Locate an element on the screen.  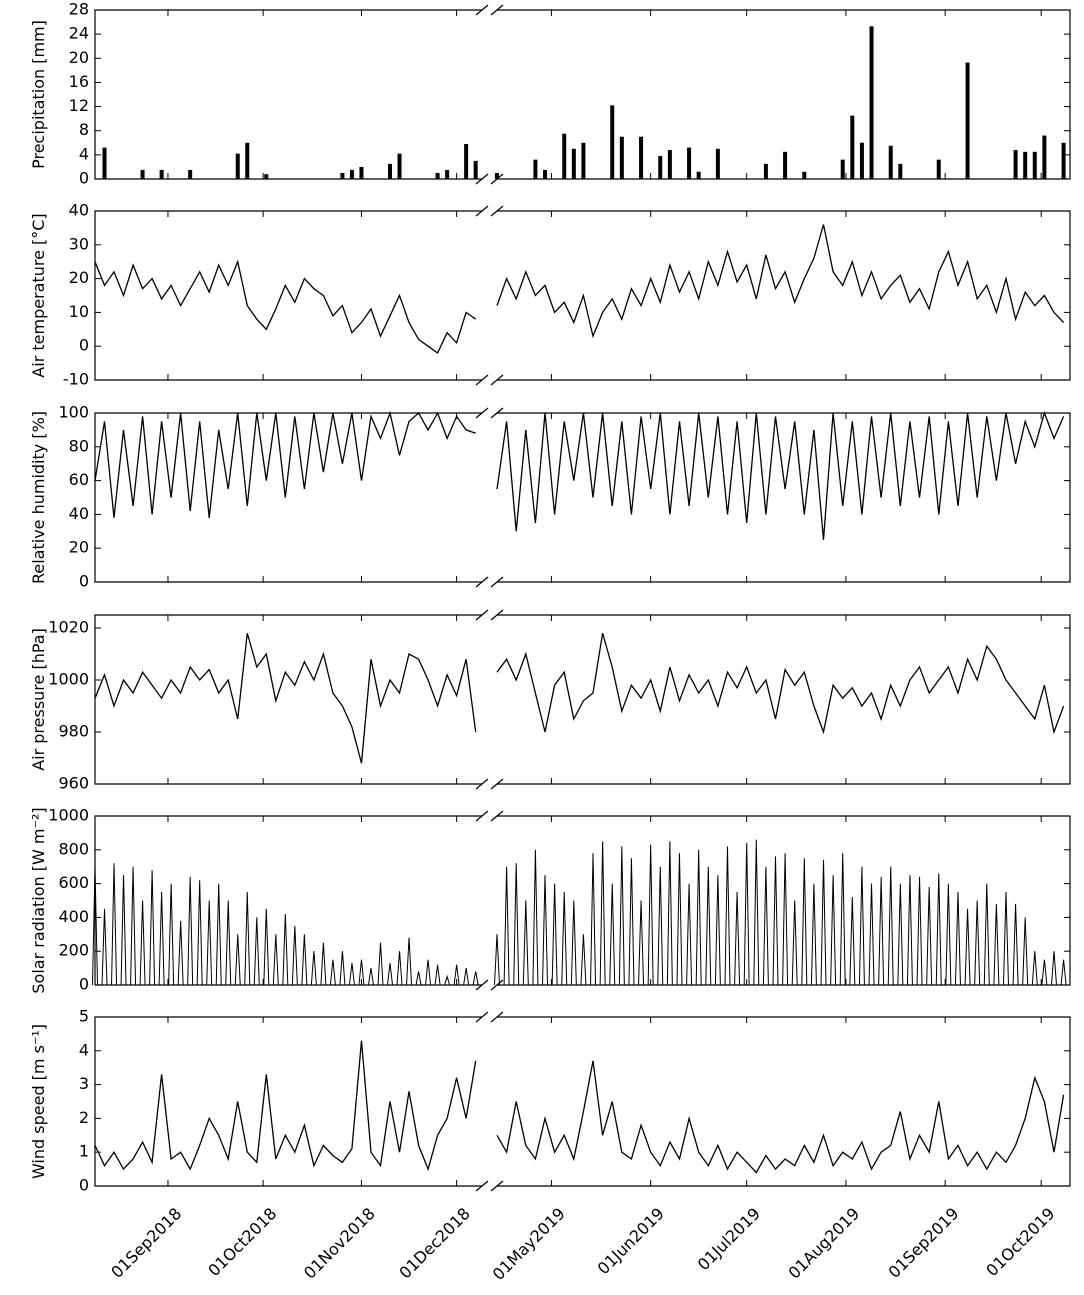
y-tick-label: 30 is located at coordinates (79, 243).